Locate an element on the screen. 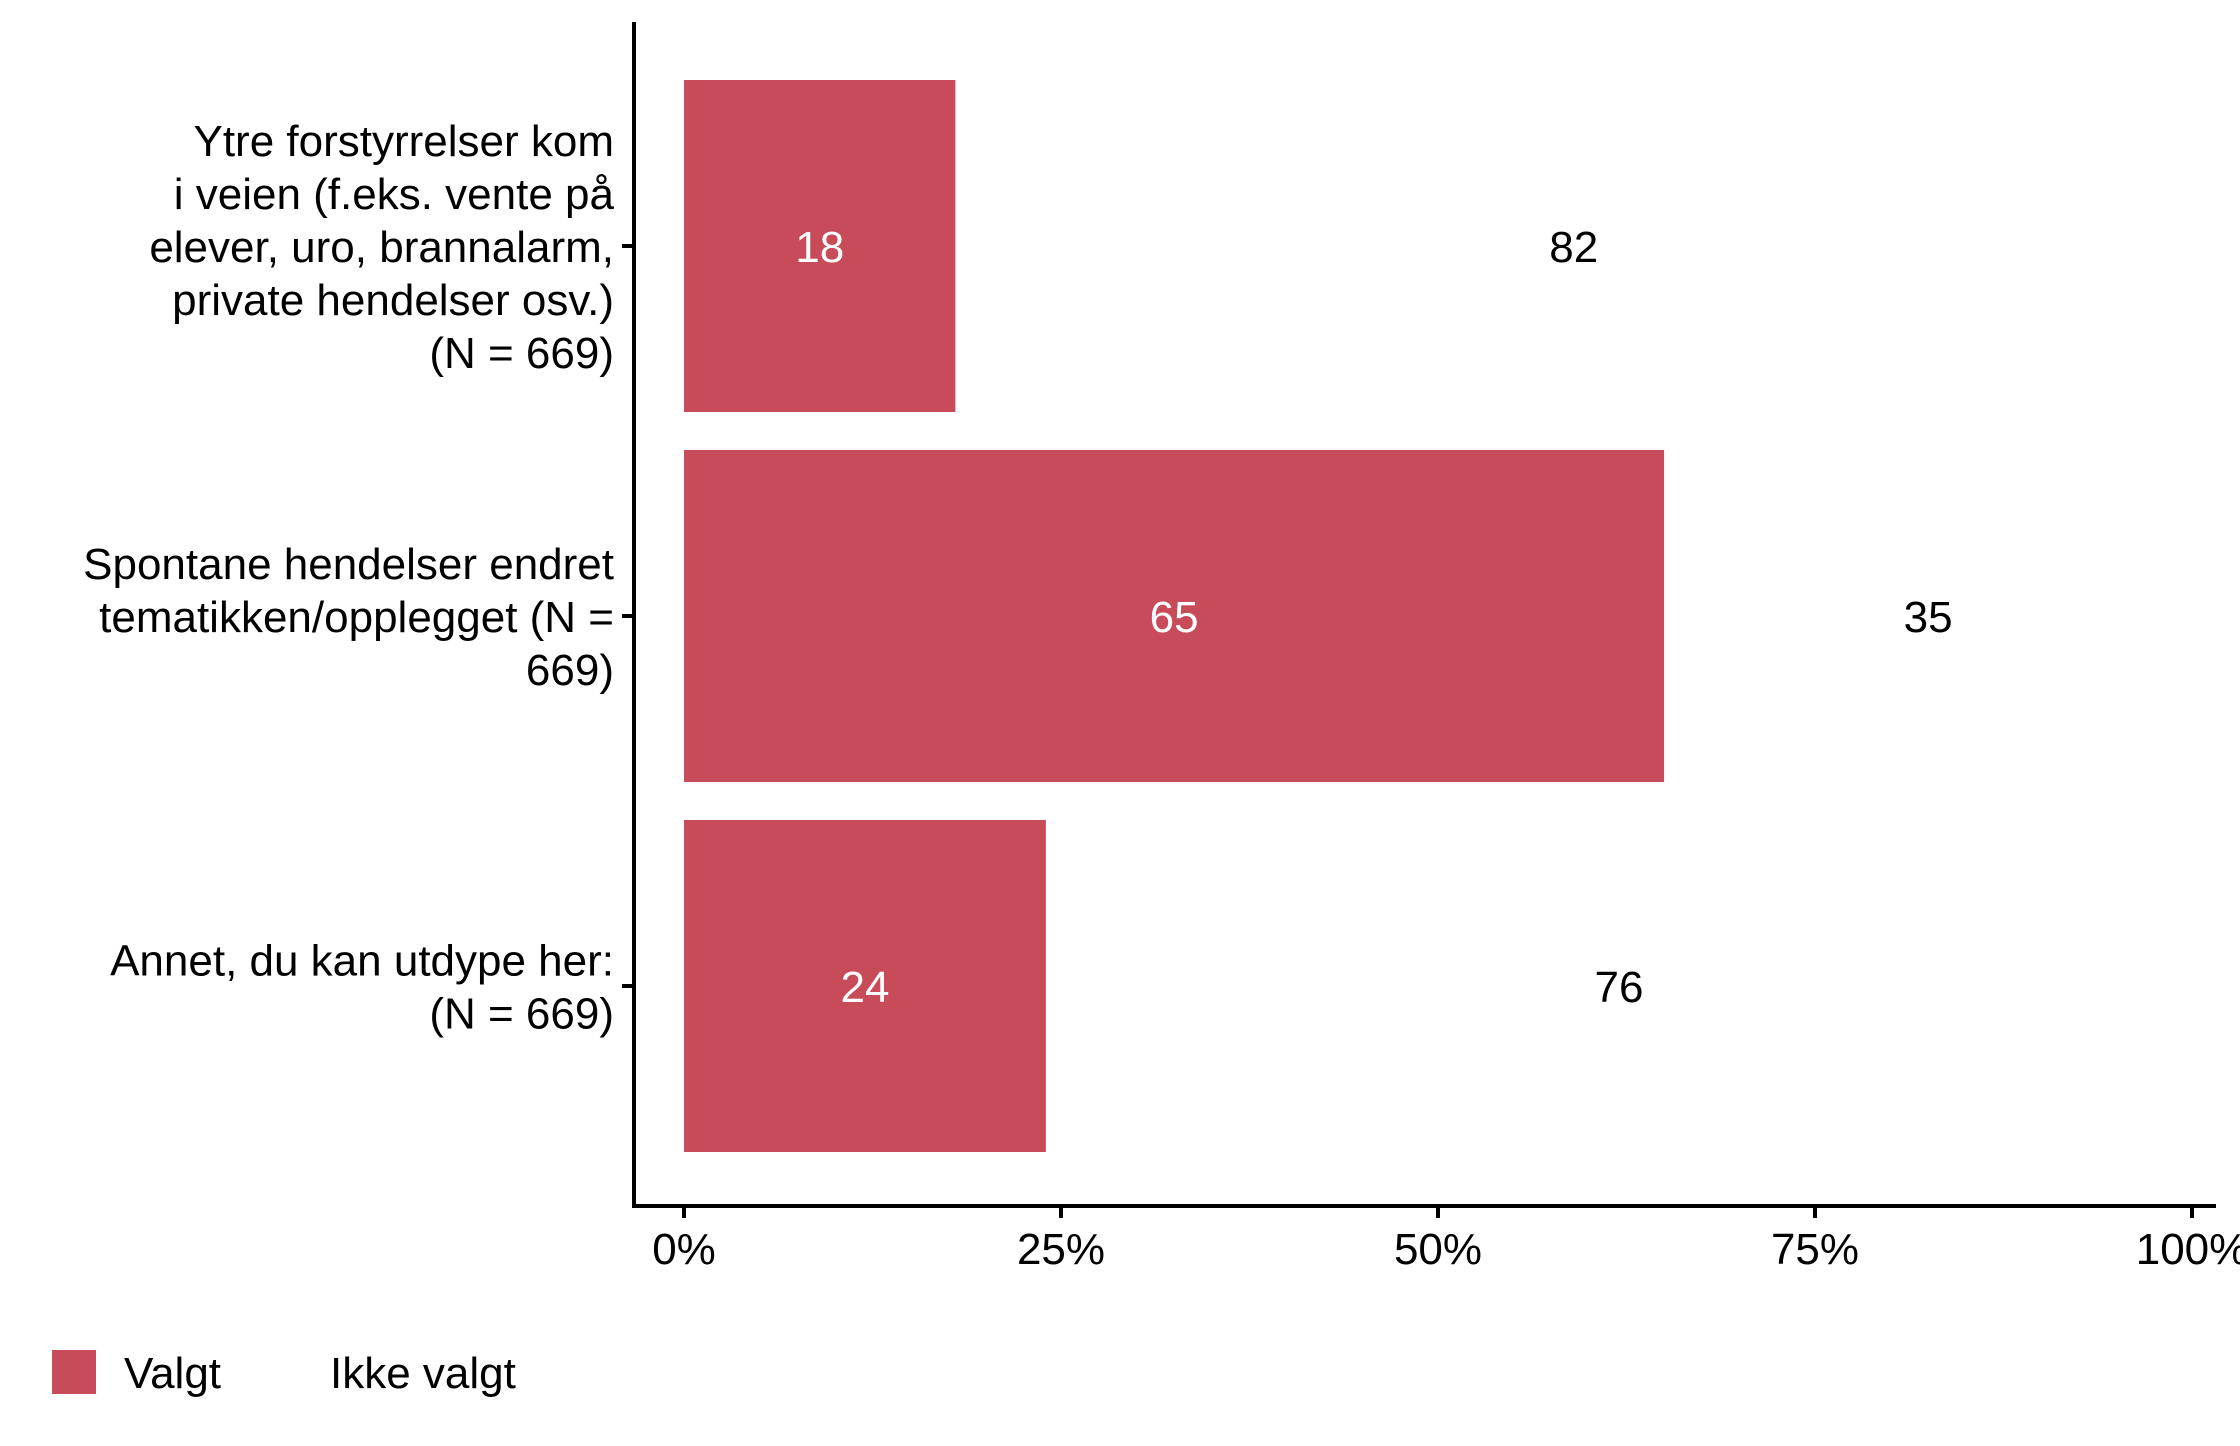 This screenshot has width=2240, height=1446. legend-label: Ikke valgt is located at coordinates (423, 1373).